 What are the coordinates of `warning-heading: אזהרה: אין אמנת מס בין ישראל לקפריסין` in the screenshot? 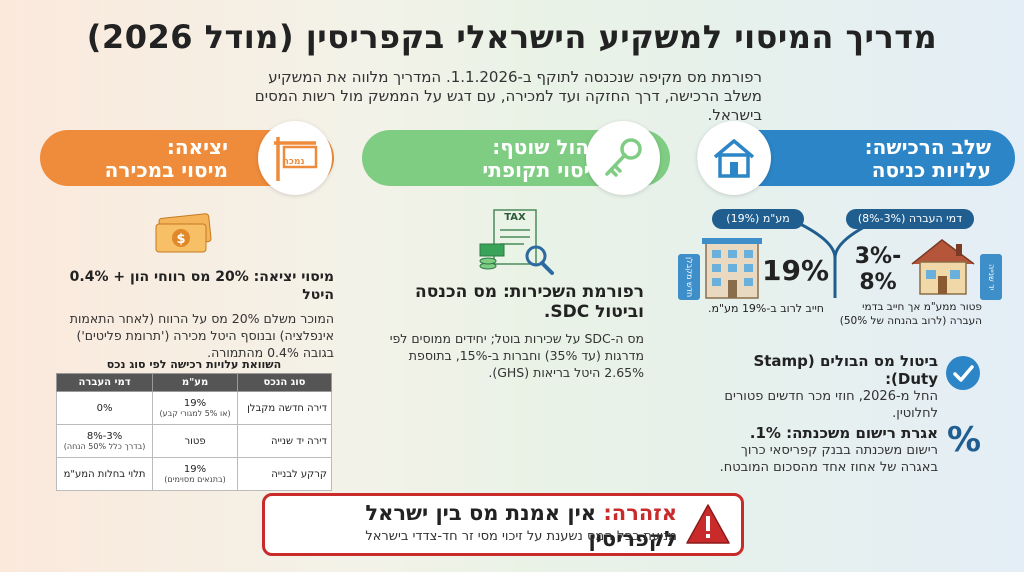 It's located at (477, 526).